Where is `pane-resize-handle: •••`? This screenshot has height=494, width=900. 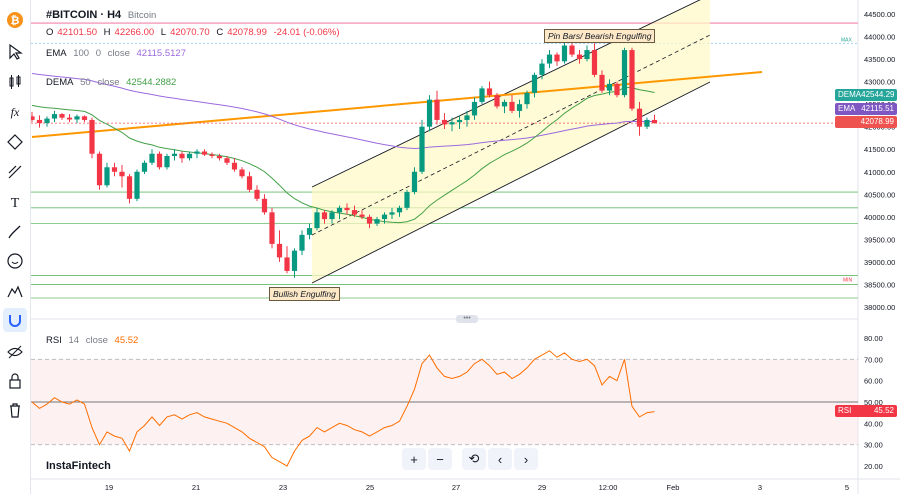
pane-resize-handle: ••• is located at coordinates (467, 319).